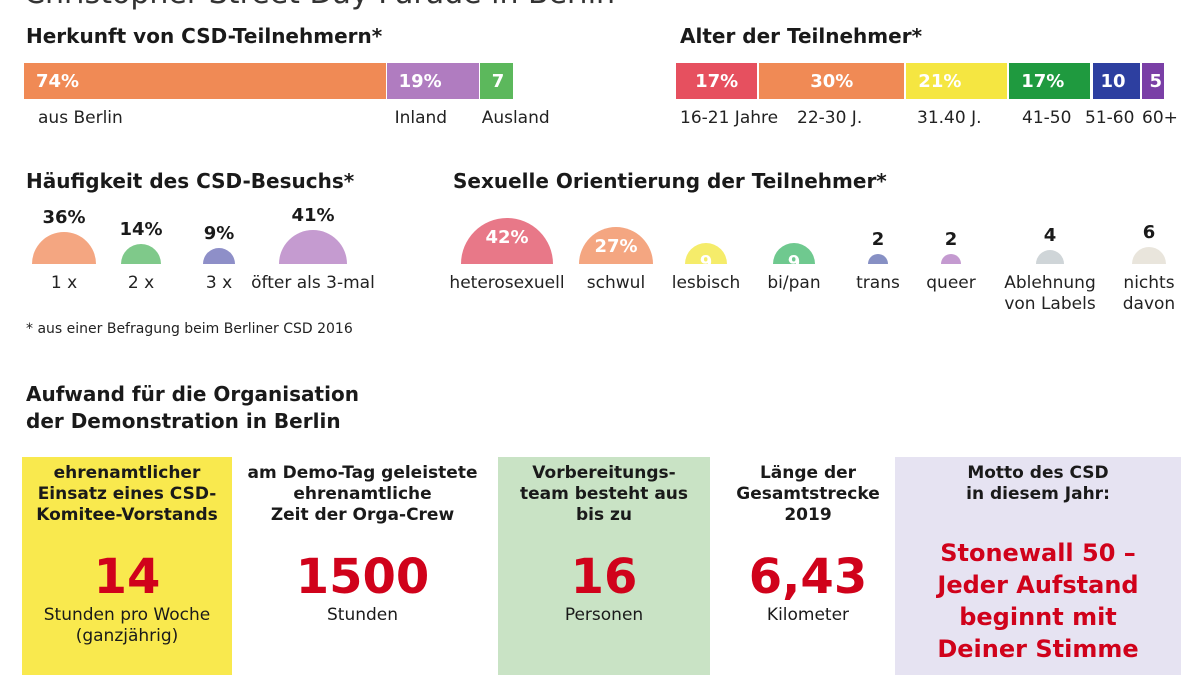 The width and height of the screenshot is (1200, 675). What do you see at coordinates (878, 283) in the screenshot?
I see `orientation-label-4: trans` at bounding box center [878, 283].